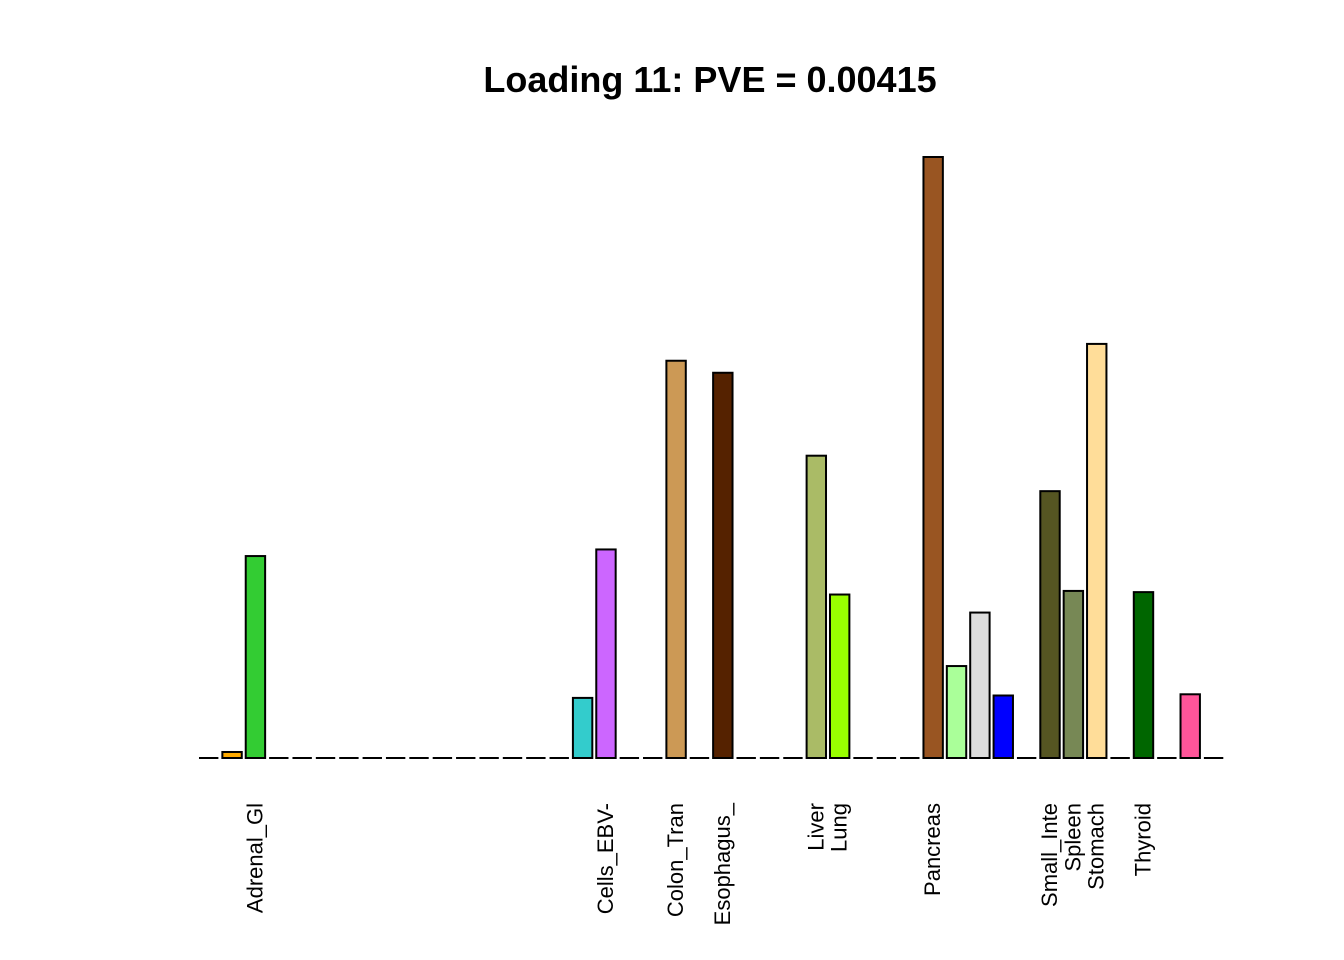  Describe the element at coordinates (722, 863) in the screenshot. I see `x-tick-label-22: Esophagus_` at that location.